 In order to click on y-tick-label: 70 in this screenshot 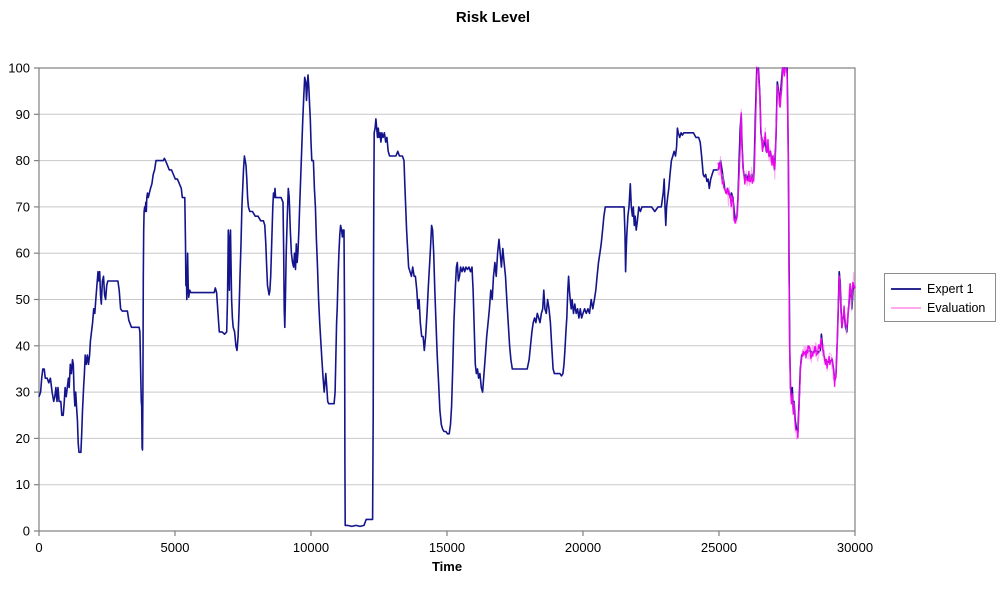, I will do `click(23, 206)`.